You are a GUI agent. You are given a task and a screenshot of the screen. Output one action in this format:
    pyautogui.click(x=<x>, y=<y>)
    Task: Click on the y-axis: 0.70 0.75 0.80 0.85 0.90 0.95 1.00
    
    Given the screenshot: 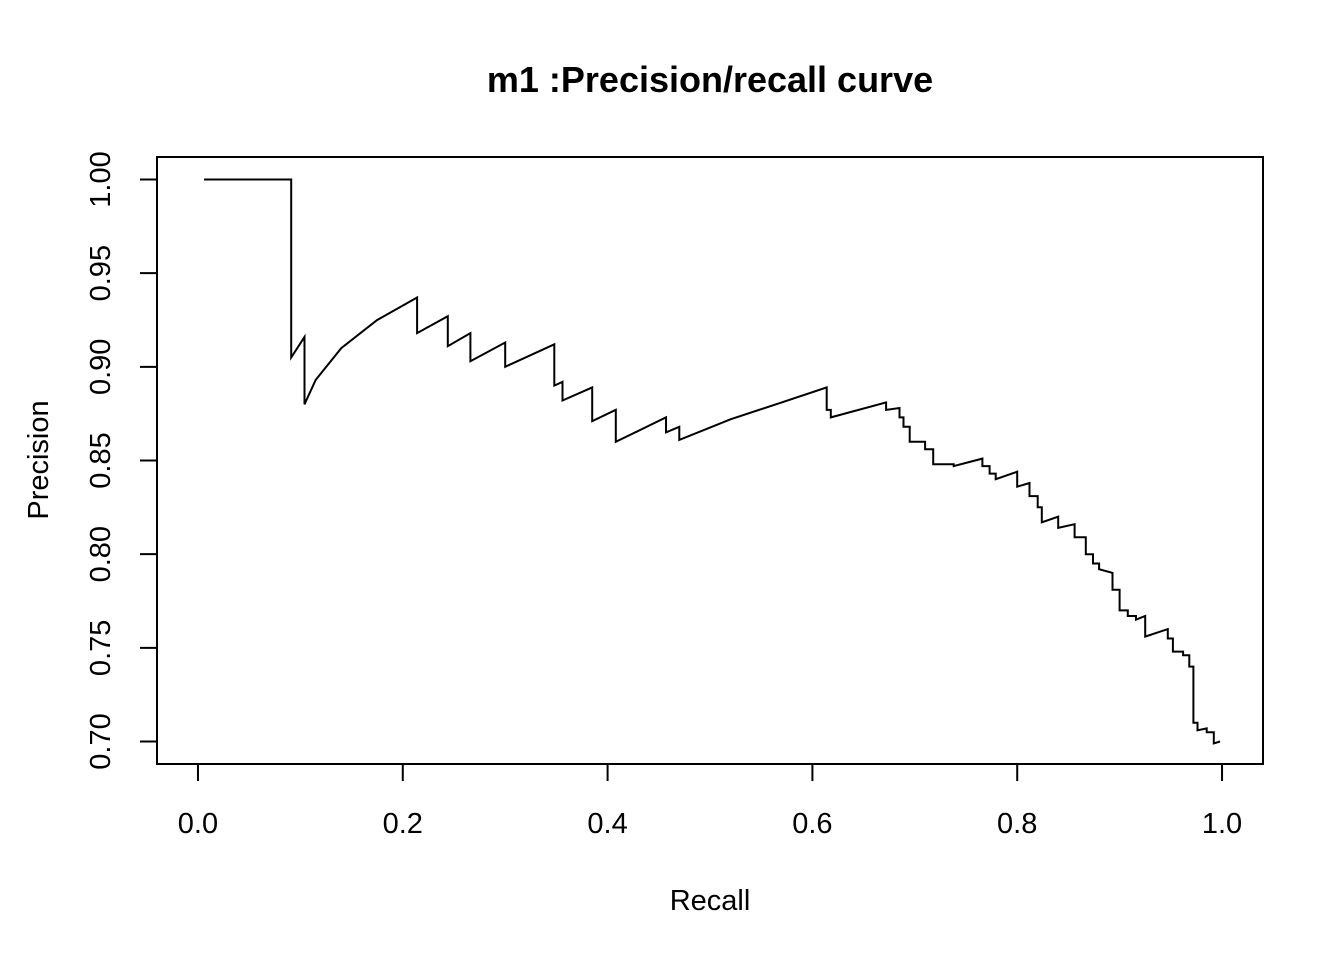 What is the action you would take?
    pyautogui.click(x=121, y=460)
    